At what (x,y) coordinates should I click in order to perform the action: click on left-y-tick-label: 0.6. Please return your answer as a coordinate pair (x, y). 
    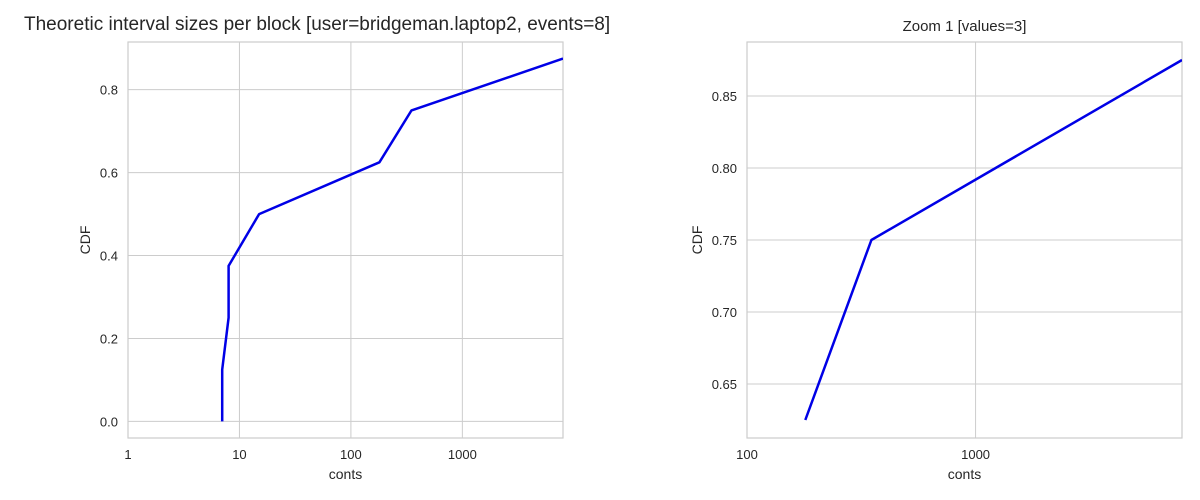
    Looking at the image, I should click on (109, 173).